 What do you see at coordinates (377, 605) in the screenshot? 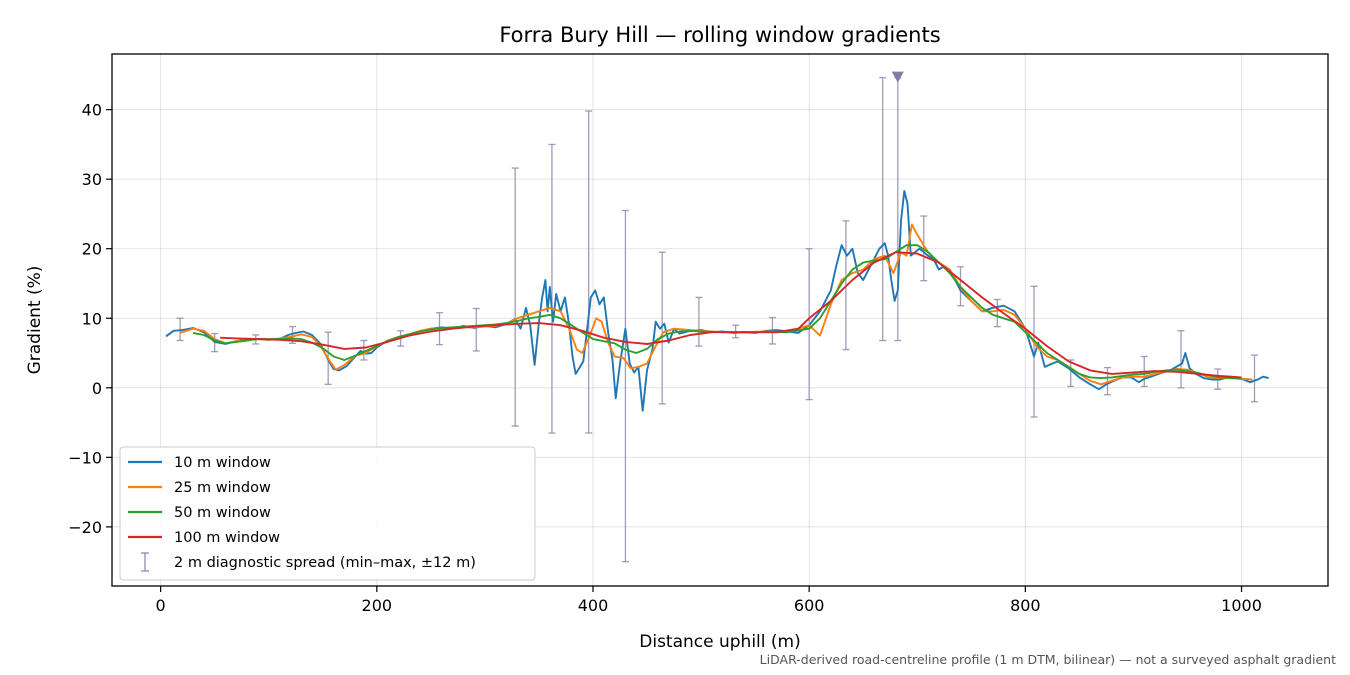
I see `x-tick-label: 200` at bounding box center [377, 605].